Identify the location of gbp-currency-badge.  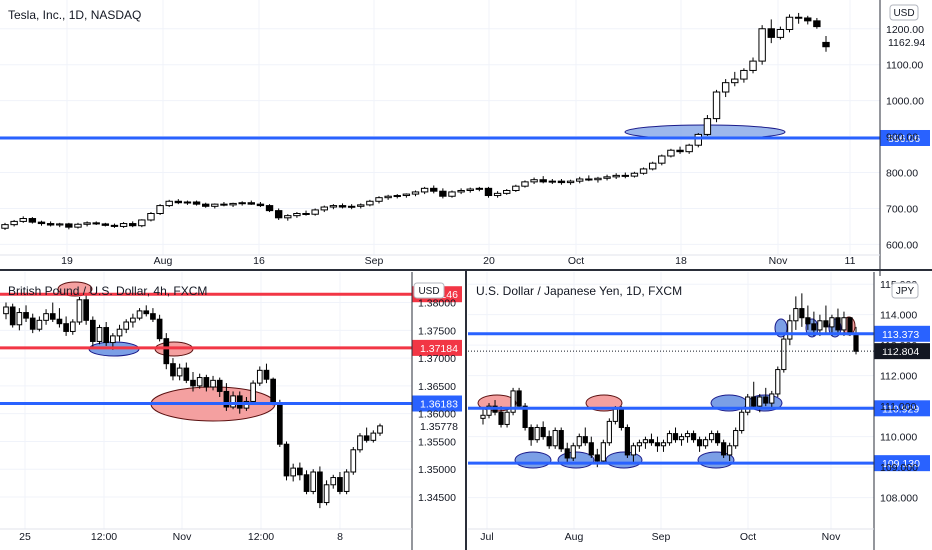
(429, 290).